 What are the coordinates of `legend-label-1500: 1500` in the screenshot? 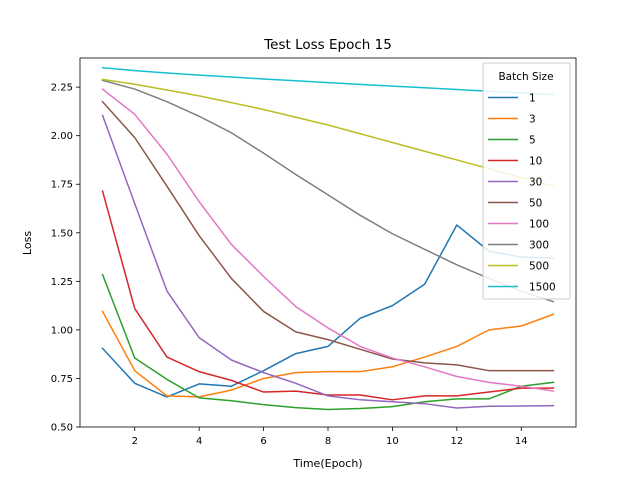 It's located at (542, 288).